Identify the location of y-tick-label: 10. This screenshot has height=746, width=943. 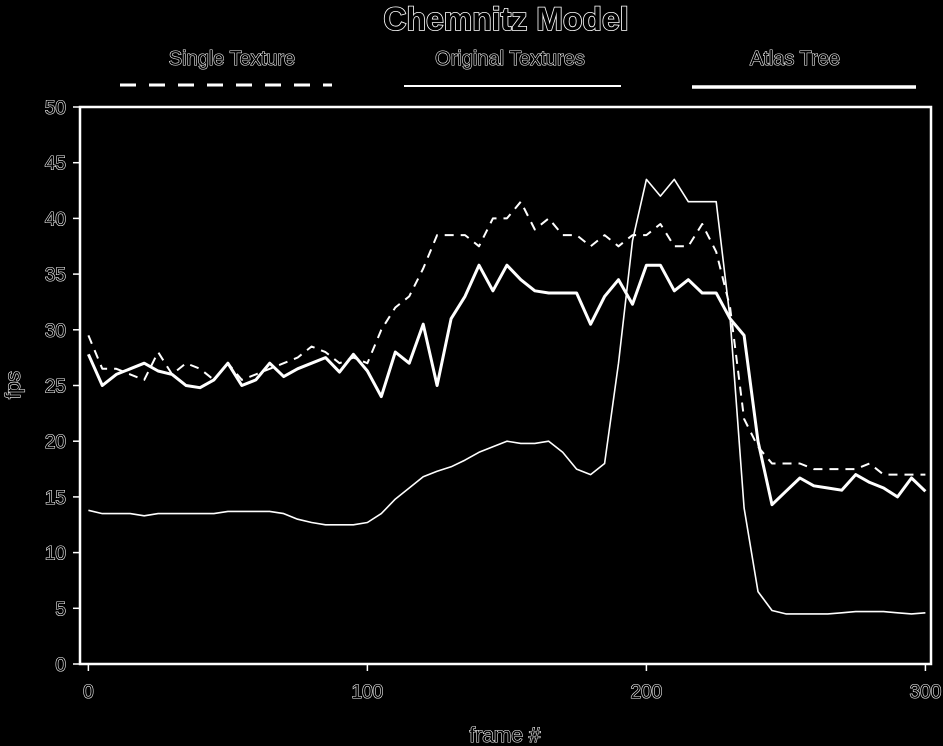
(55, 554).